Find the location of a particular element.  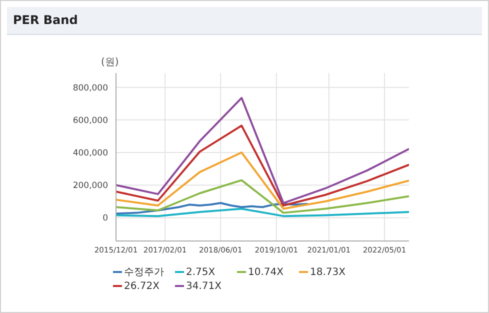

legend-label: 18.73X is located at coordinates (328, 272).